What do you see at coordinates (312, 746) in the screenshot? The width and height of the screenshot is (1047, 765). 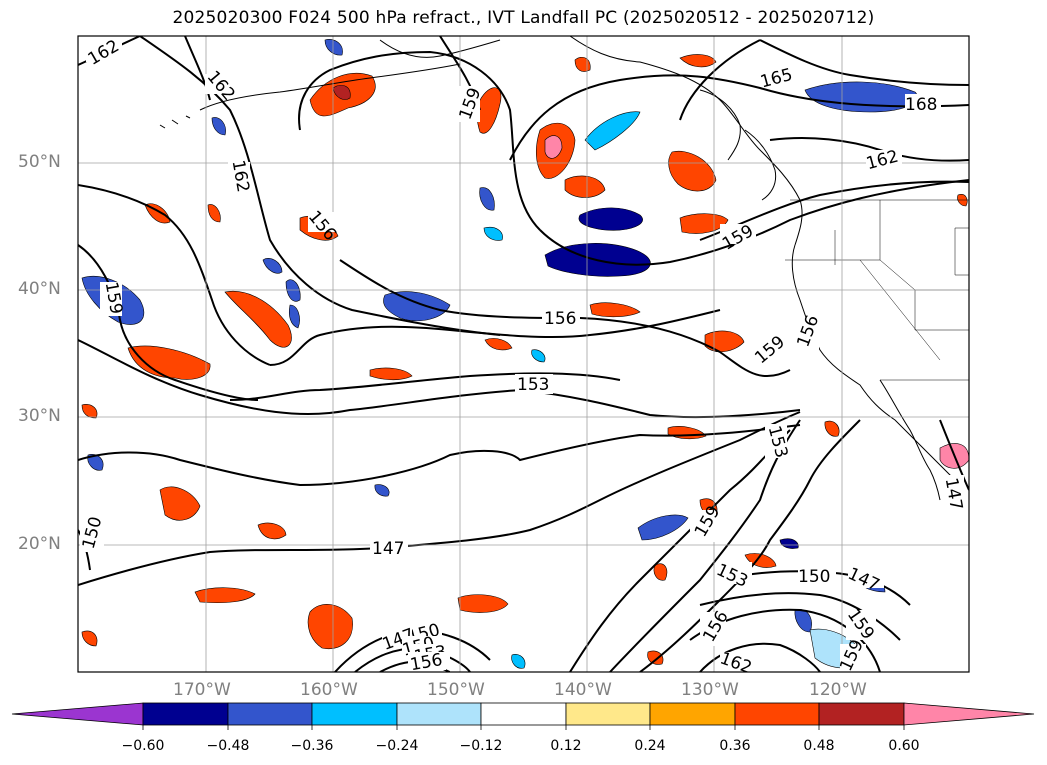 I see `colorbar-tick-label: −0.36` at bounding box center [312, 746].